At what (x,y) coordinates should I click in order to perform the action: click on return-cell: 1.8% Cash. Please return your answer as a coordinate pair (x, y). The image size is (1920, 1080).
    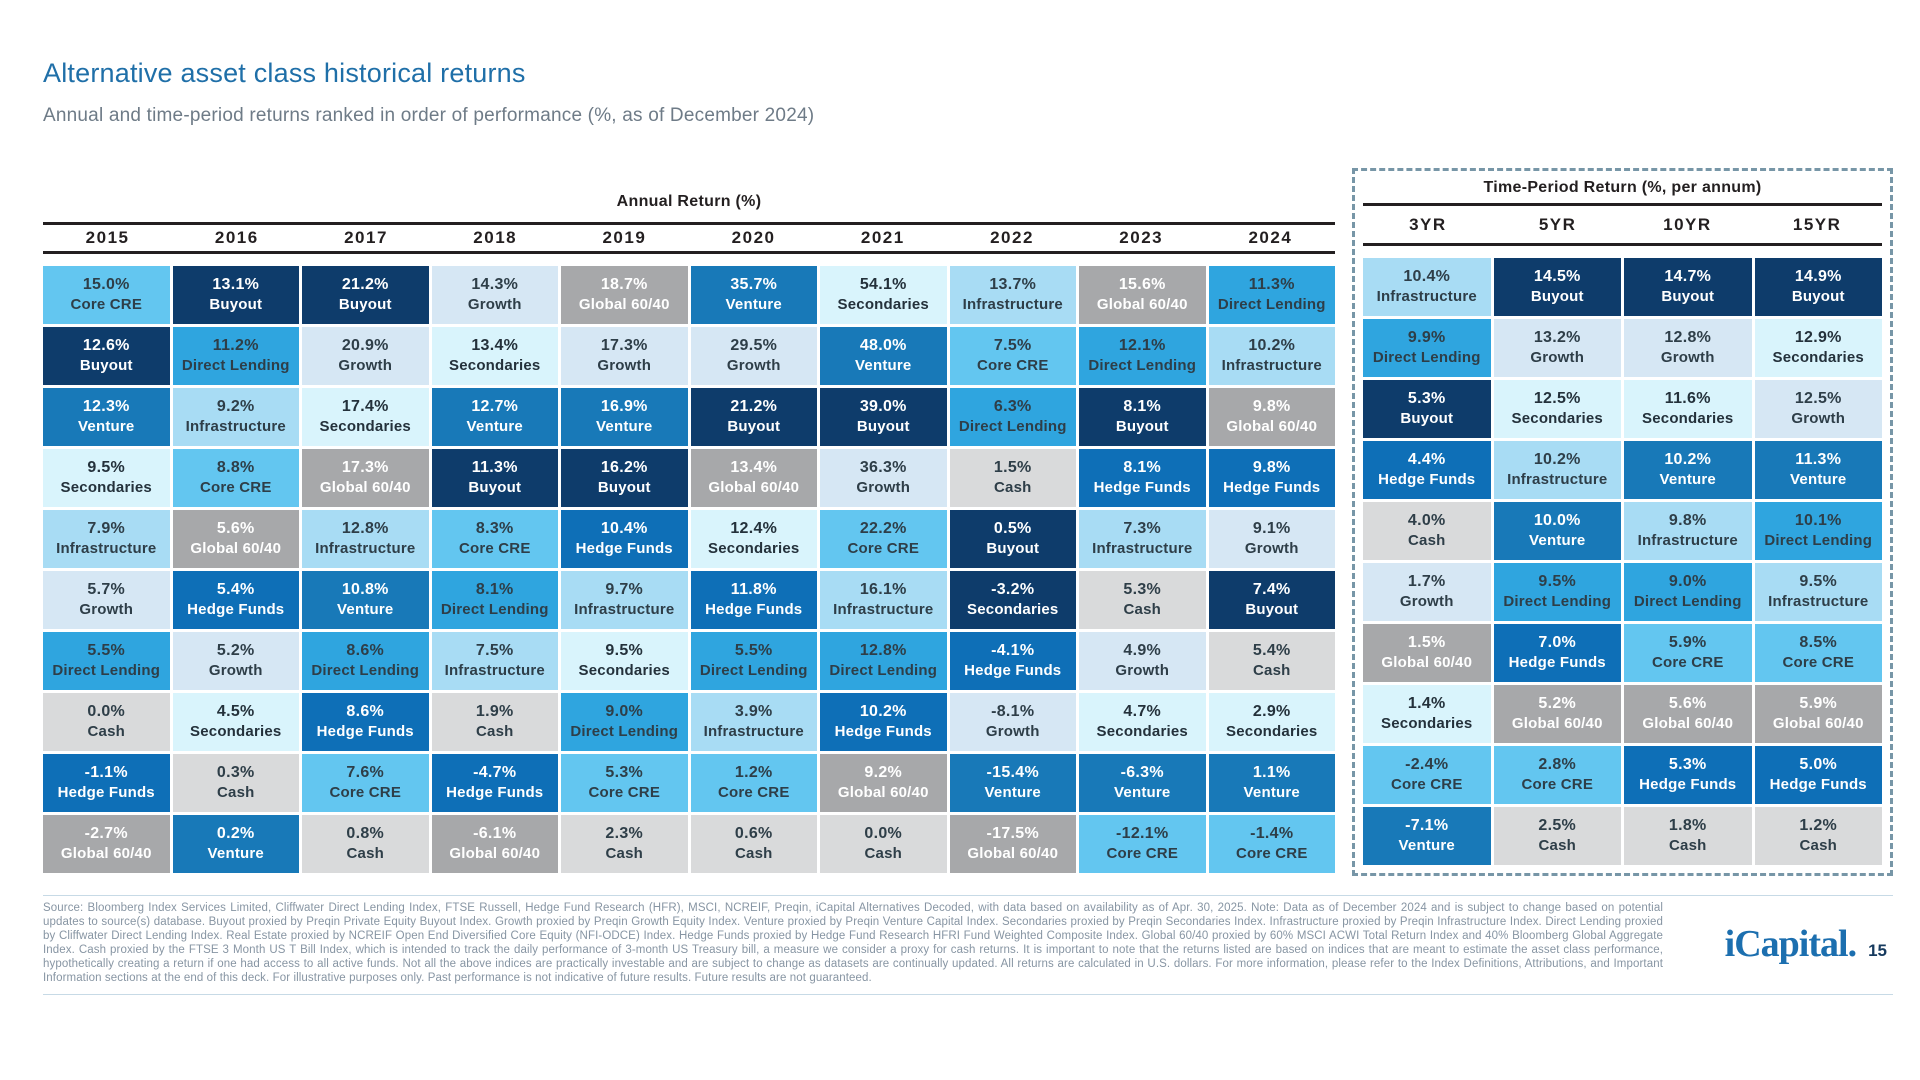
    Looking at the image, I should click on (1688, 836).